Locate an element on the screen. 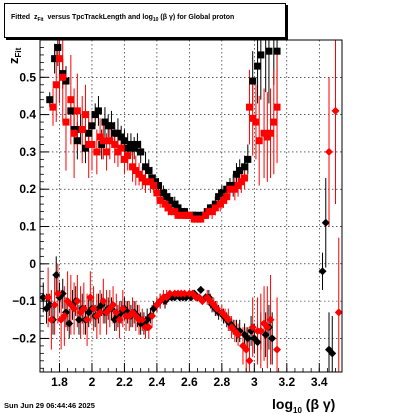 This screenshot has height=414, width=400. x-tick-label: 2.6 is located at coordinates (189, 382).